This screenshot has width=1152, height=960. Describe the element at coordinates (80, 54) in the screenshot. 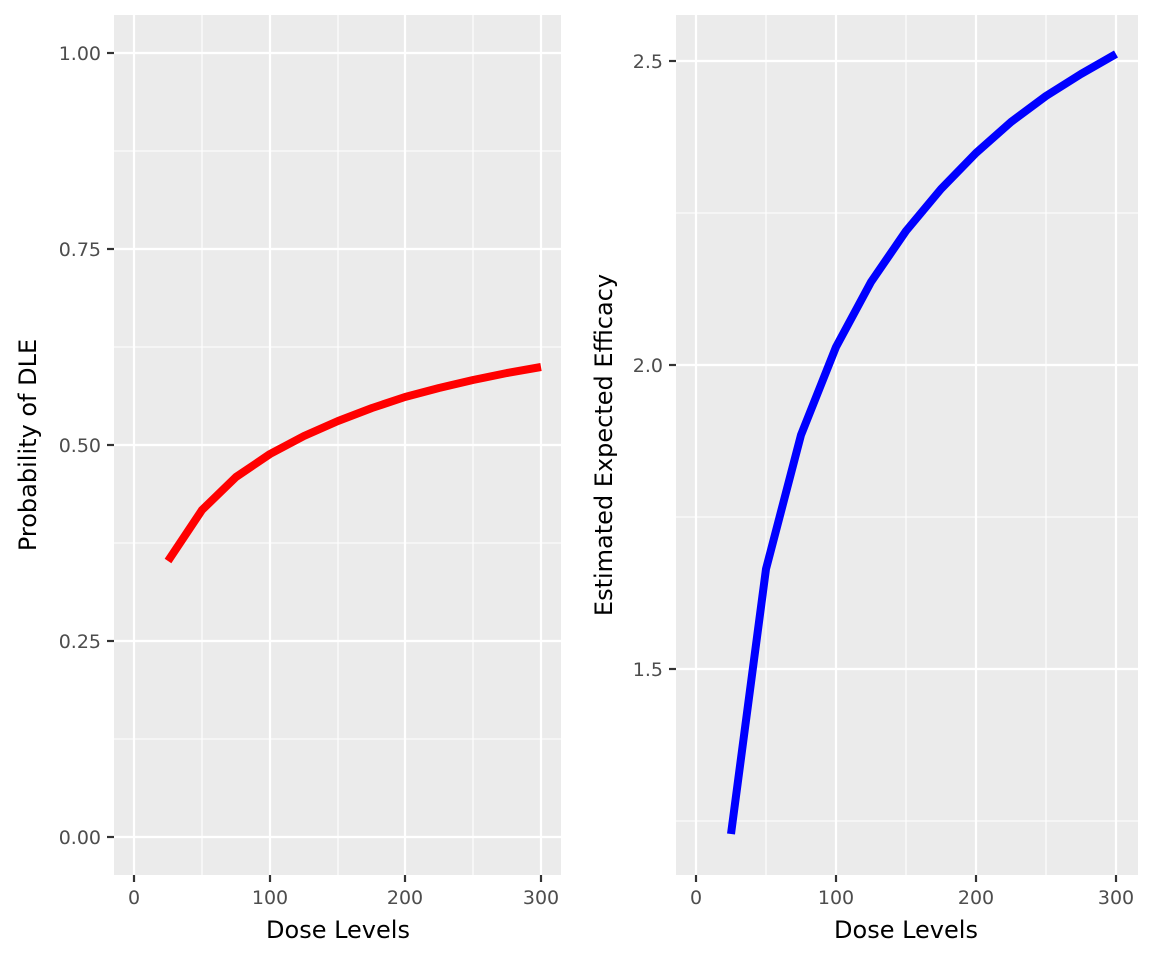

I see `dle-y-tick-label: 1.00` at that location.